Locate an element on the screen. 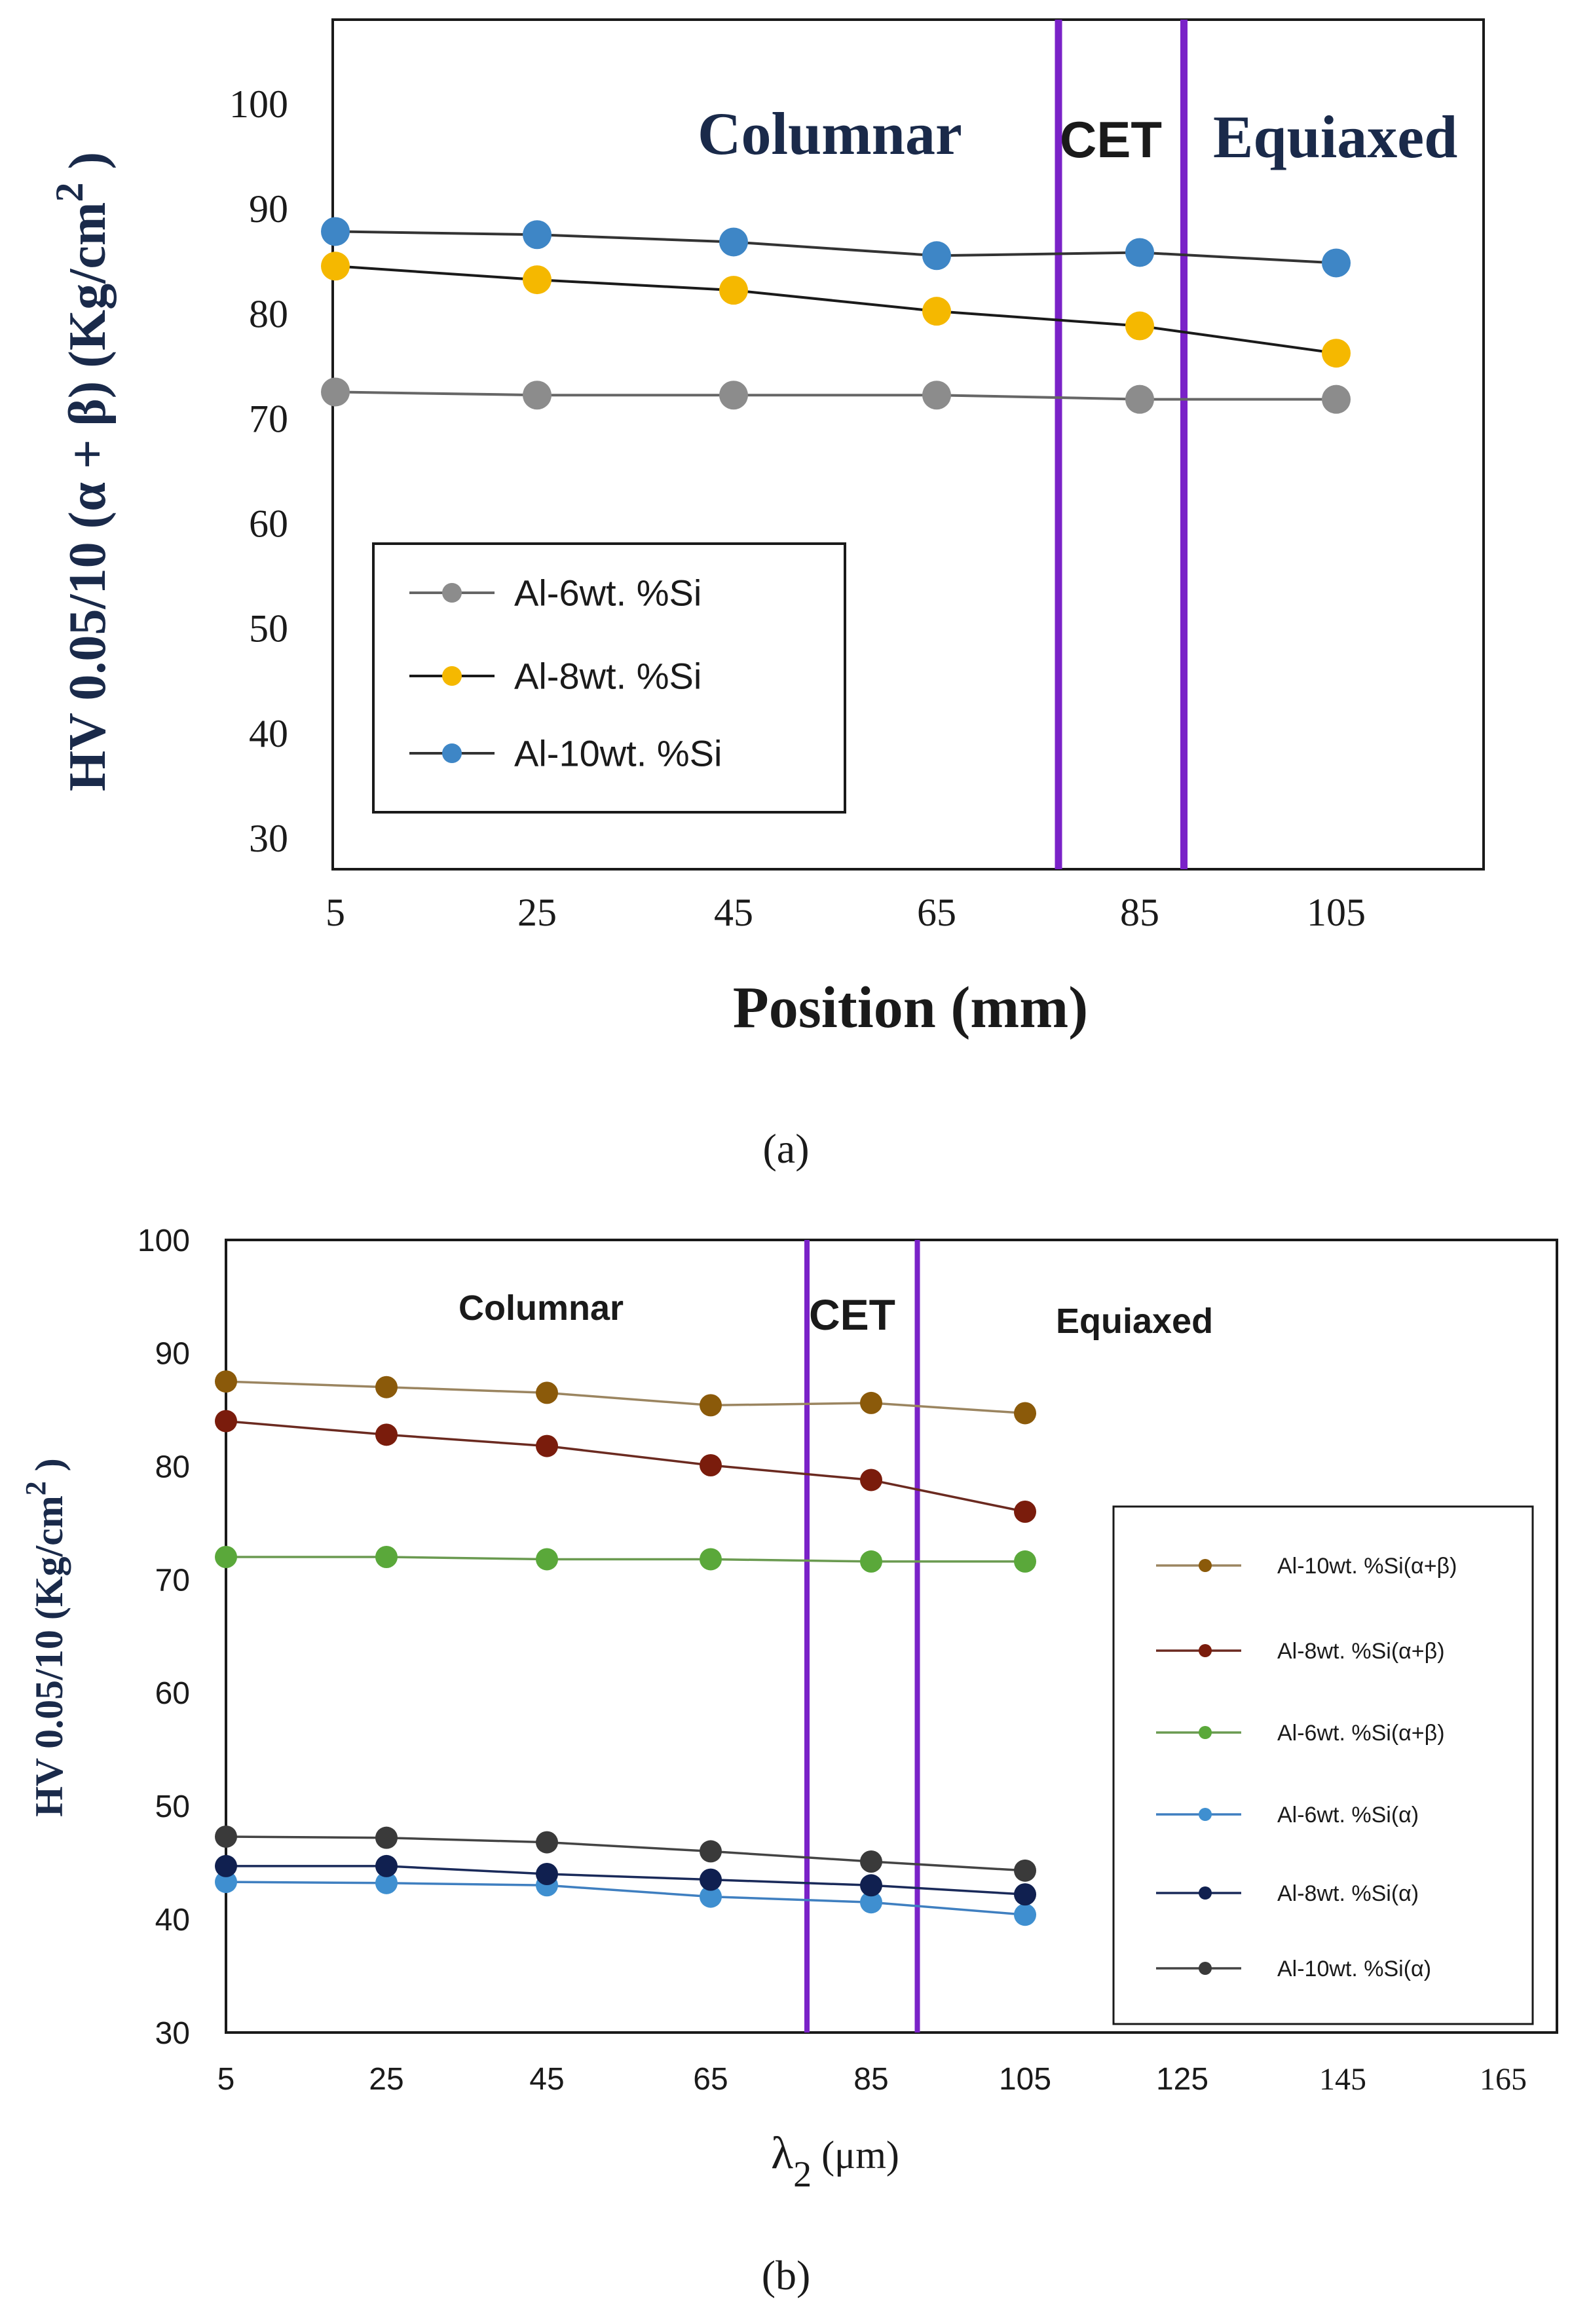  legend-label-b-al-10wt-si: Al-10wt. %Si(α+β) is located at coordinates (1367, 1566).